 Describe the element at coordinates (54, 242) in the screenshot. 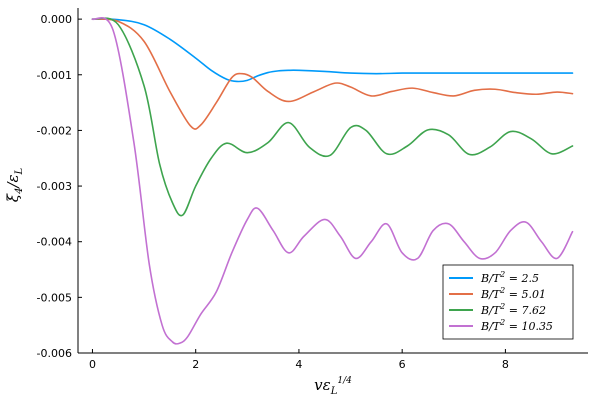

I see `y-tick-label: -0.004` at that location.